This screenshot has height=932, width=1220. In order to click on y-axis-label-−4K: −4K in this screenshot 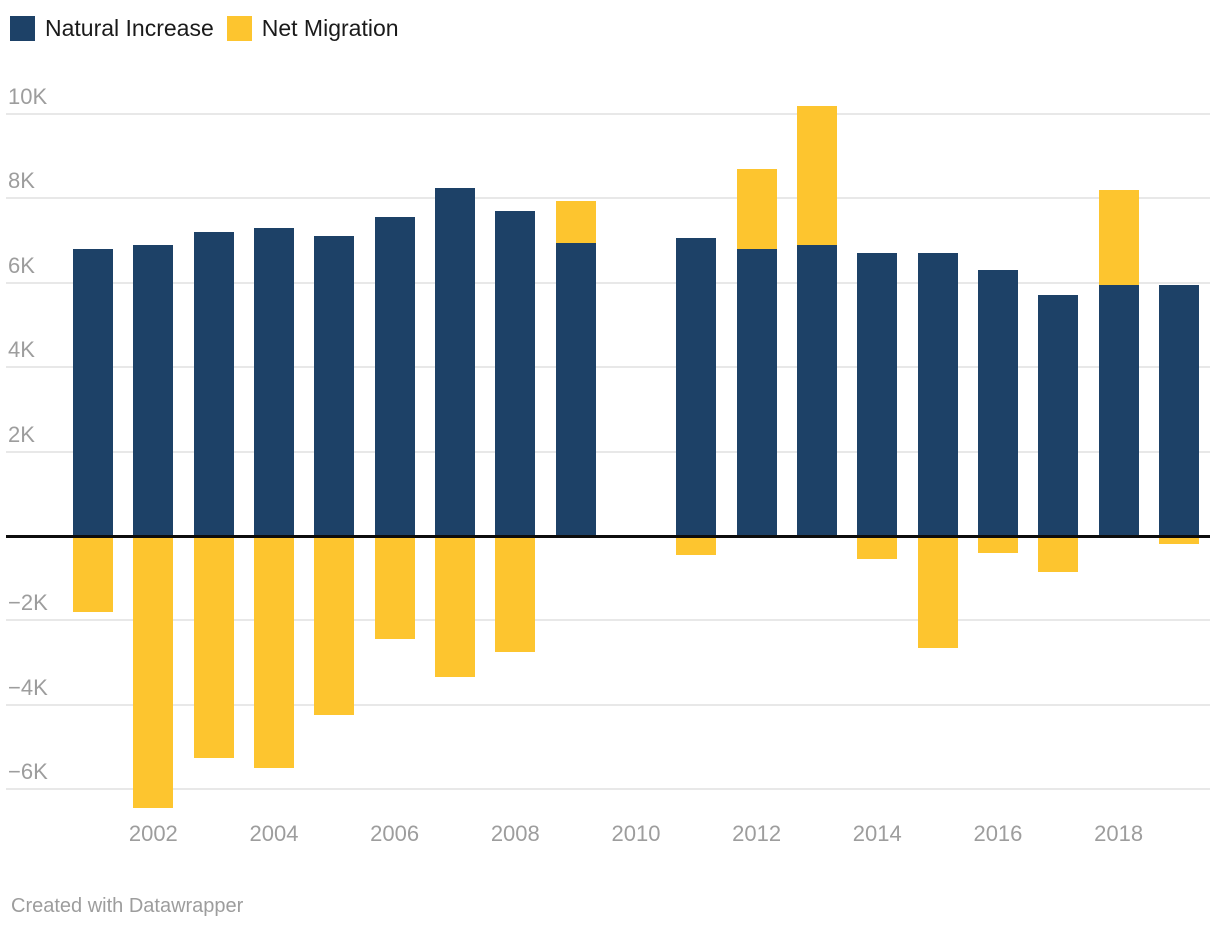, I will do `click(28, 687)`.